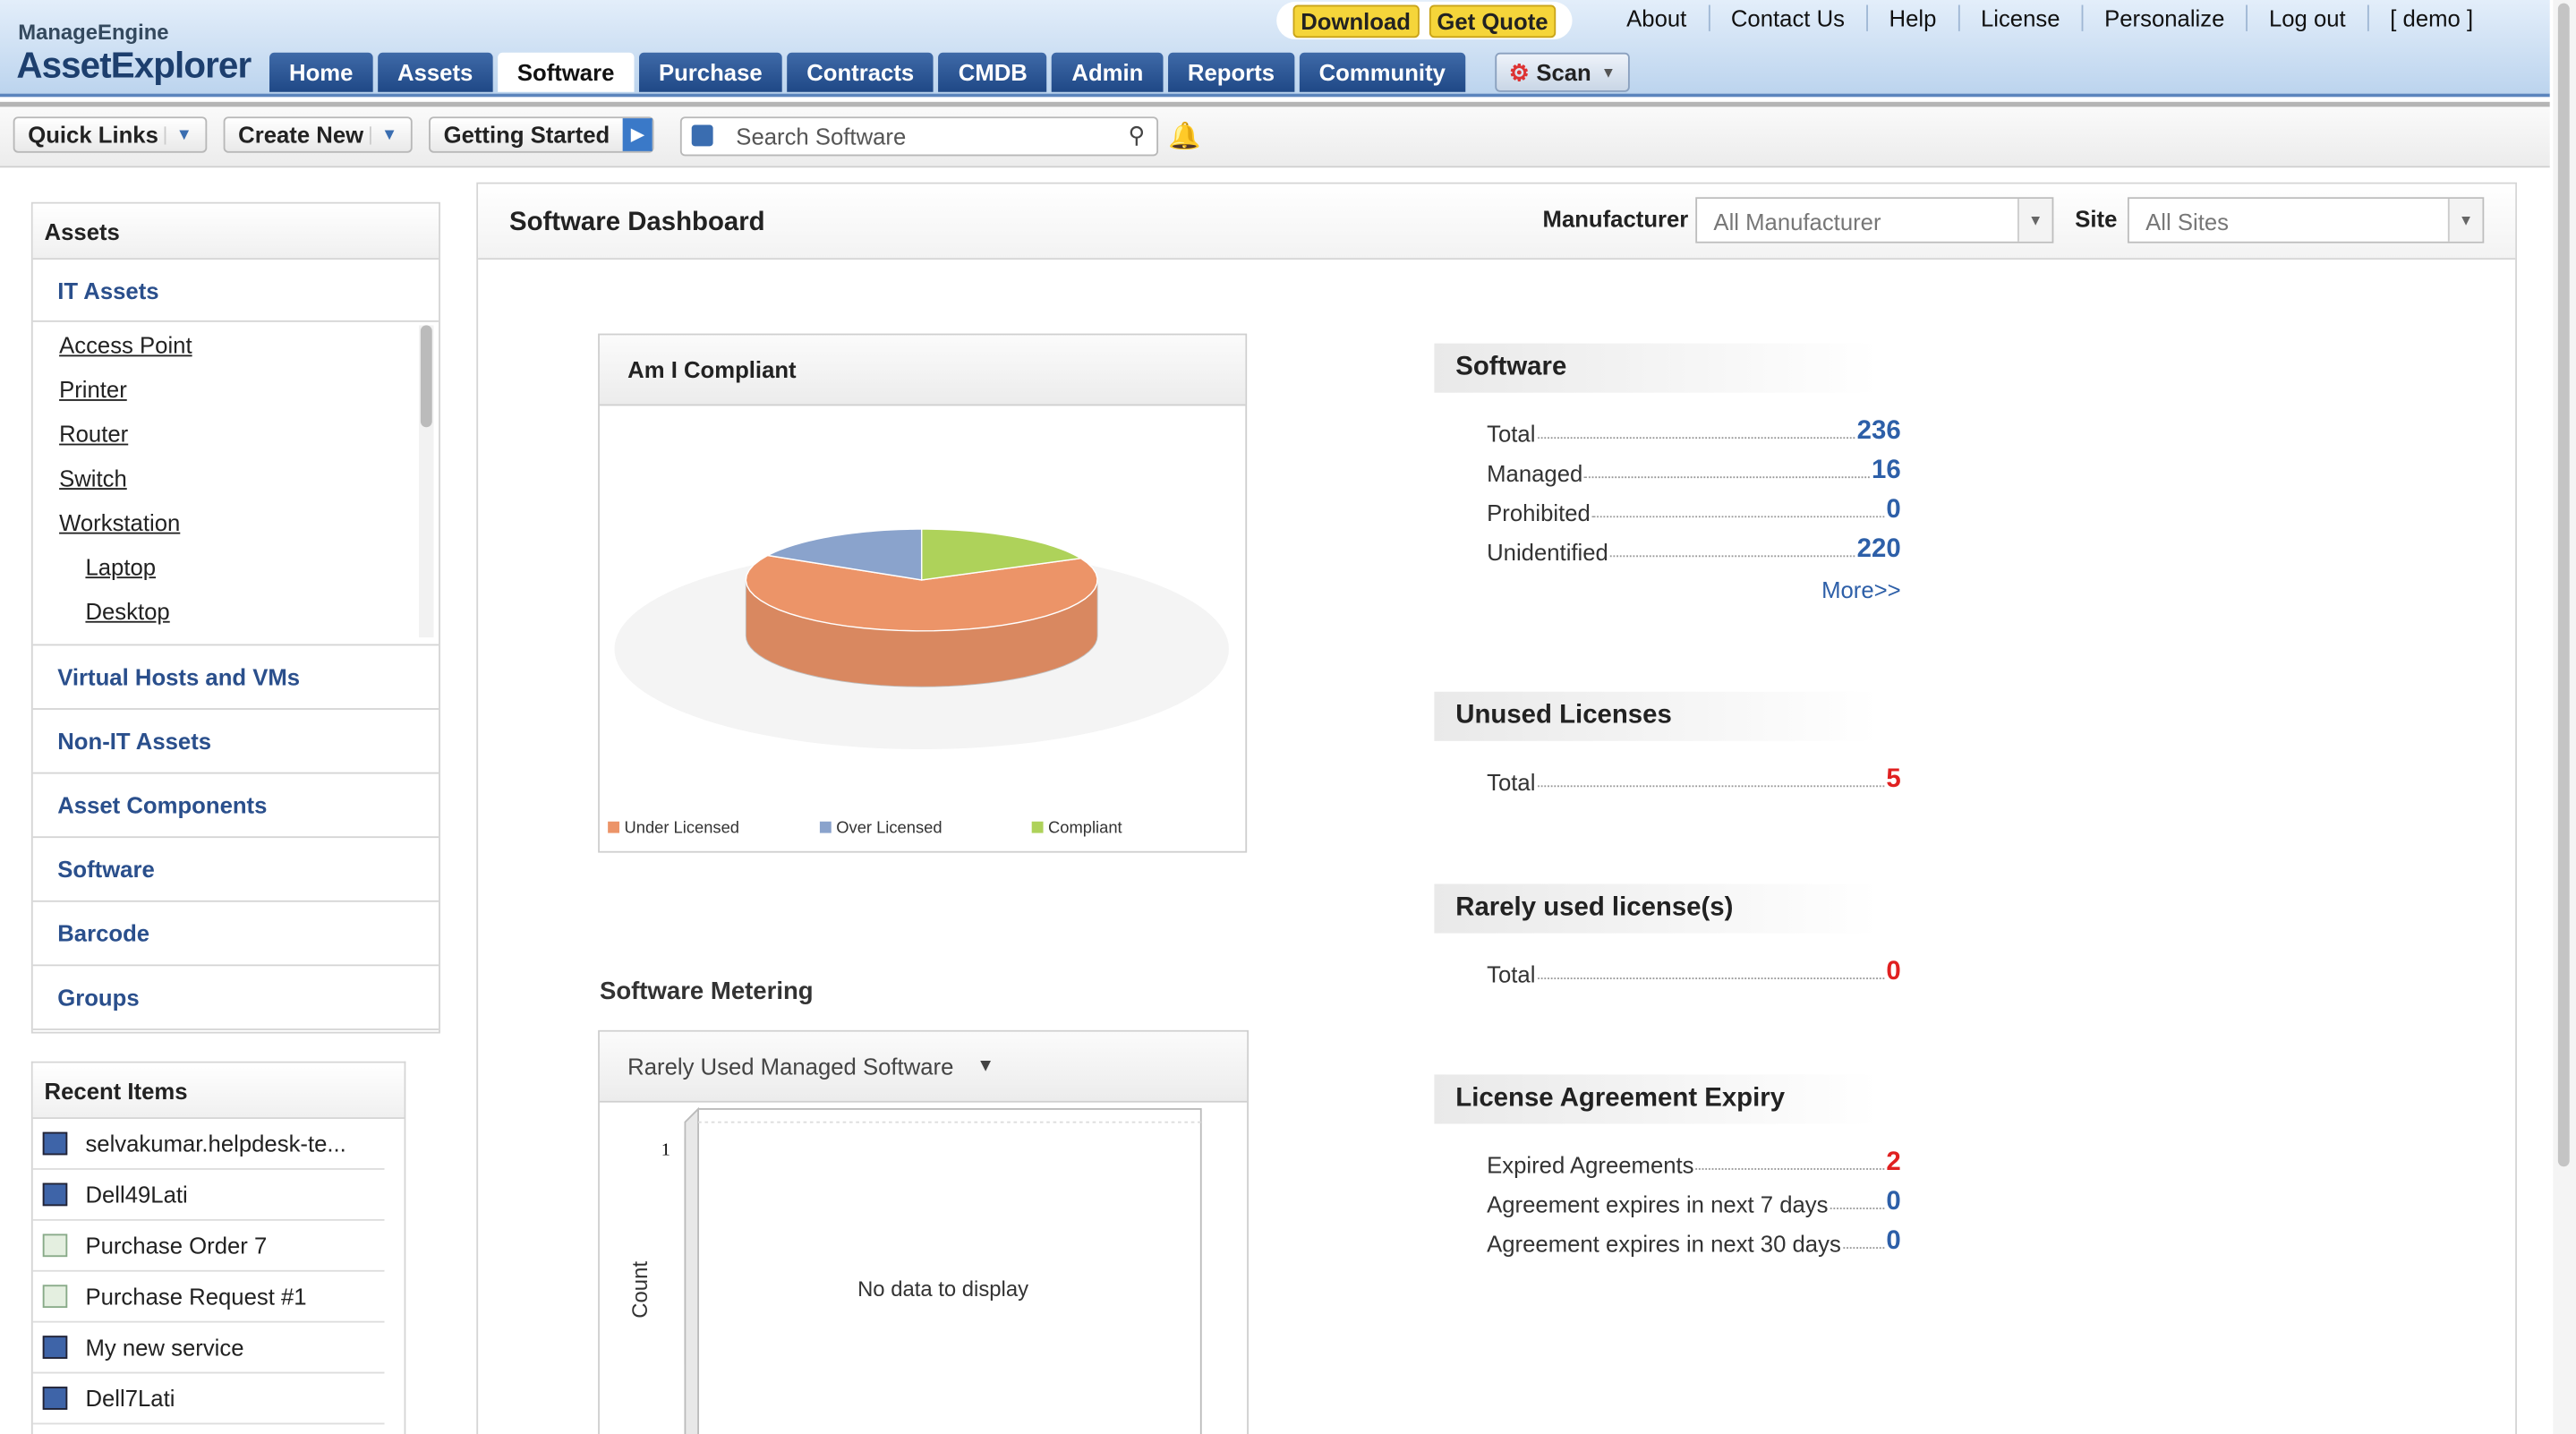 The height and width of the screenshot is (1434, 2576). What do you see at coordinates (1911, 18) in the screenshot?
I see `top-link: Help` at bounding box center [1911, 18].